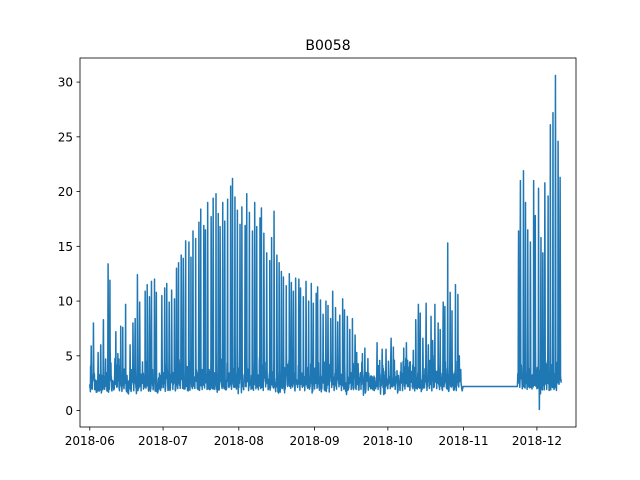 This screenshot has height=480, width=640. What do you see at coordinates (464, 441) in the screenshot?
I see `x-tick-label: 2018-11` at bounding box center [464, 441].